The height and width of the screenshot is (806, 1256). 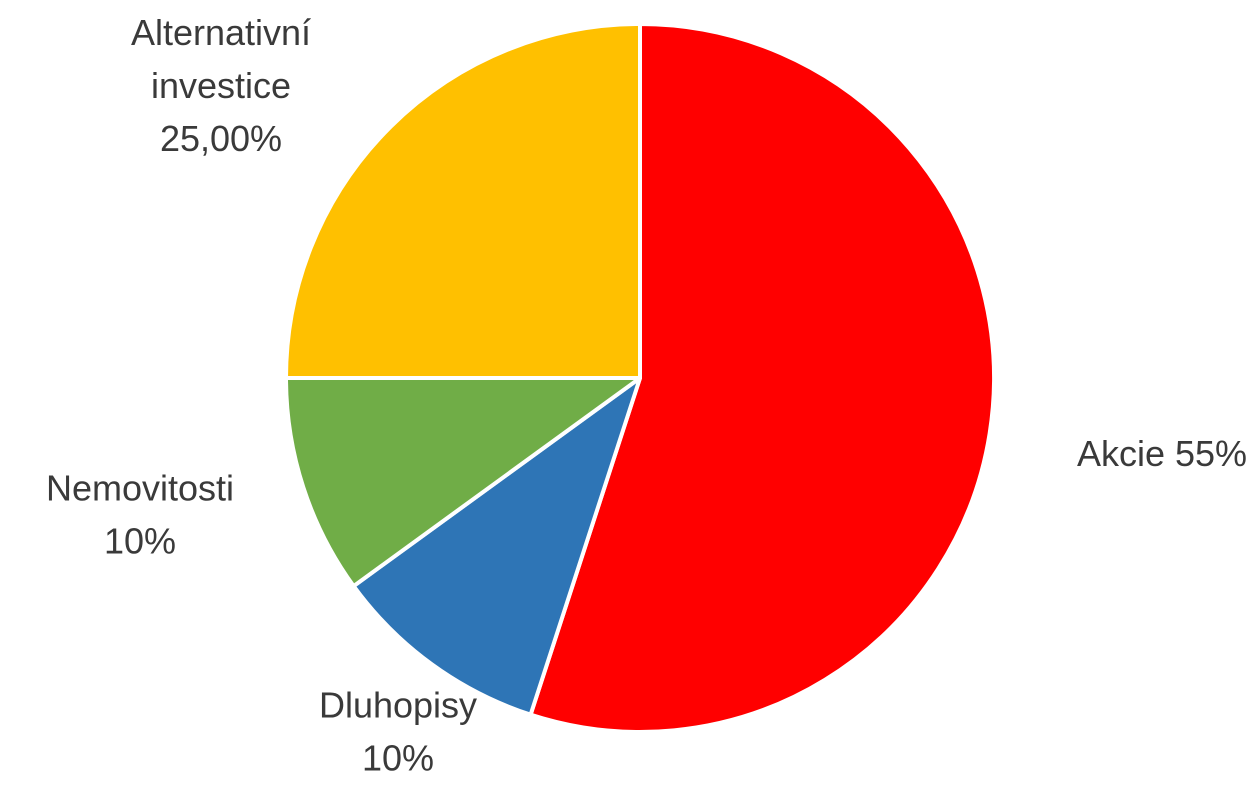 I want to click on pie-label-line: Alternativní, so click(x=221, y=32).